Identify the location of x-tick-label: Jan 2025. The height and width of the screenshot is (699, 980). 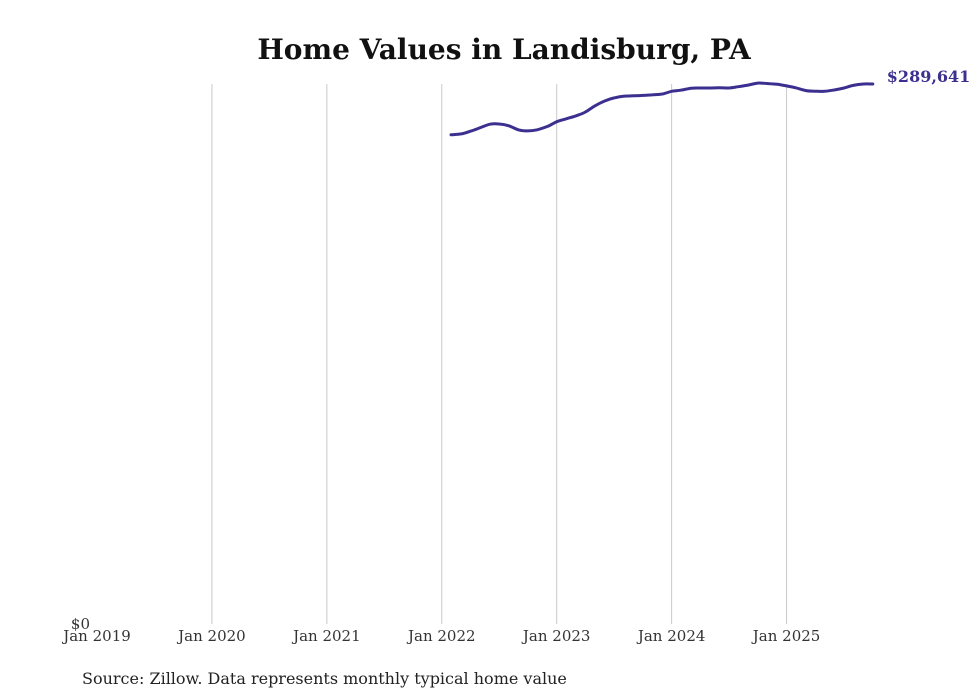
(786, 636).